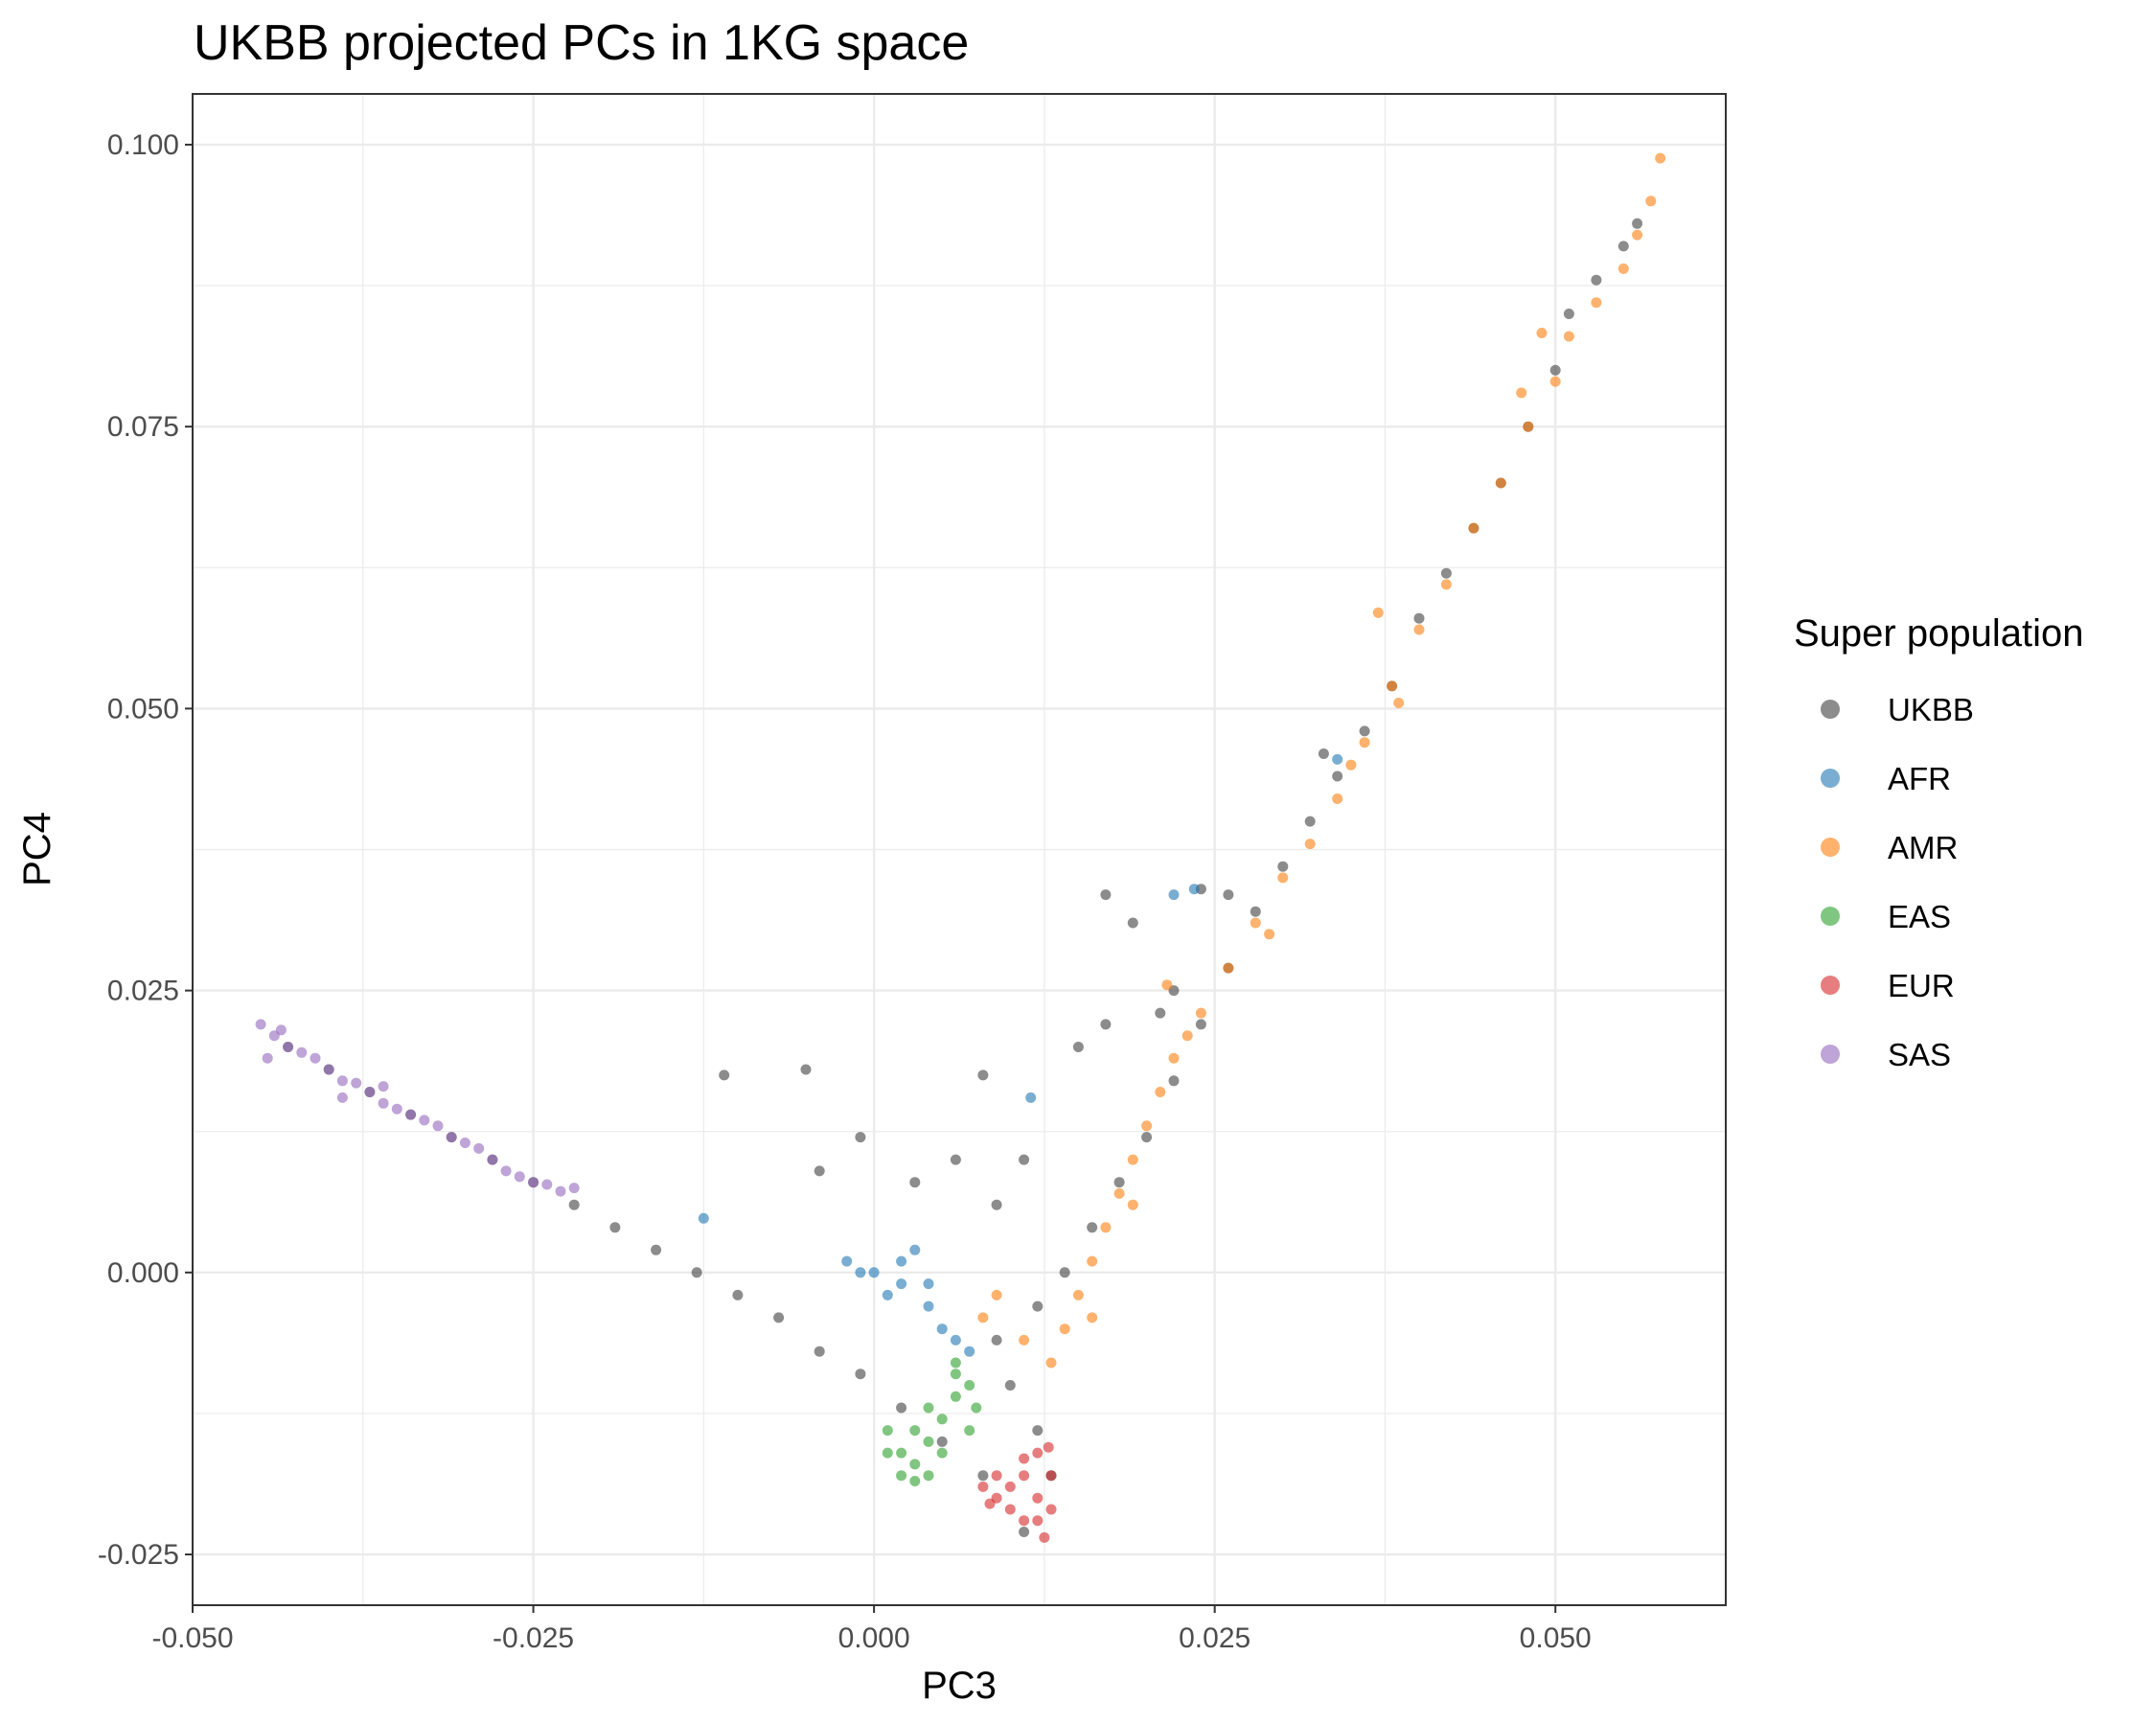  I want to click on series-sas, so click(417, 1108).